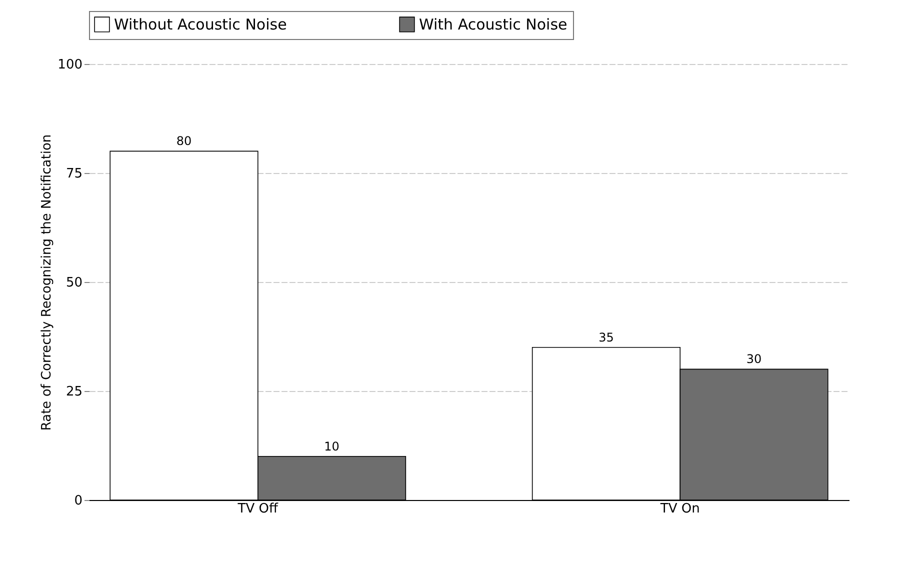 The image size is (904, 586). Describe the element at coordinates (200, 24) in the screenshot. I see `legend-label: Without Acoustic Noise` at that location.